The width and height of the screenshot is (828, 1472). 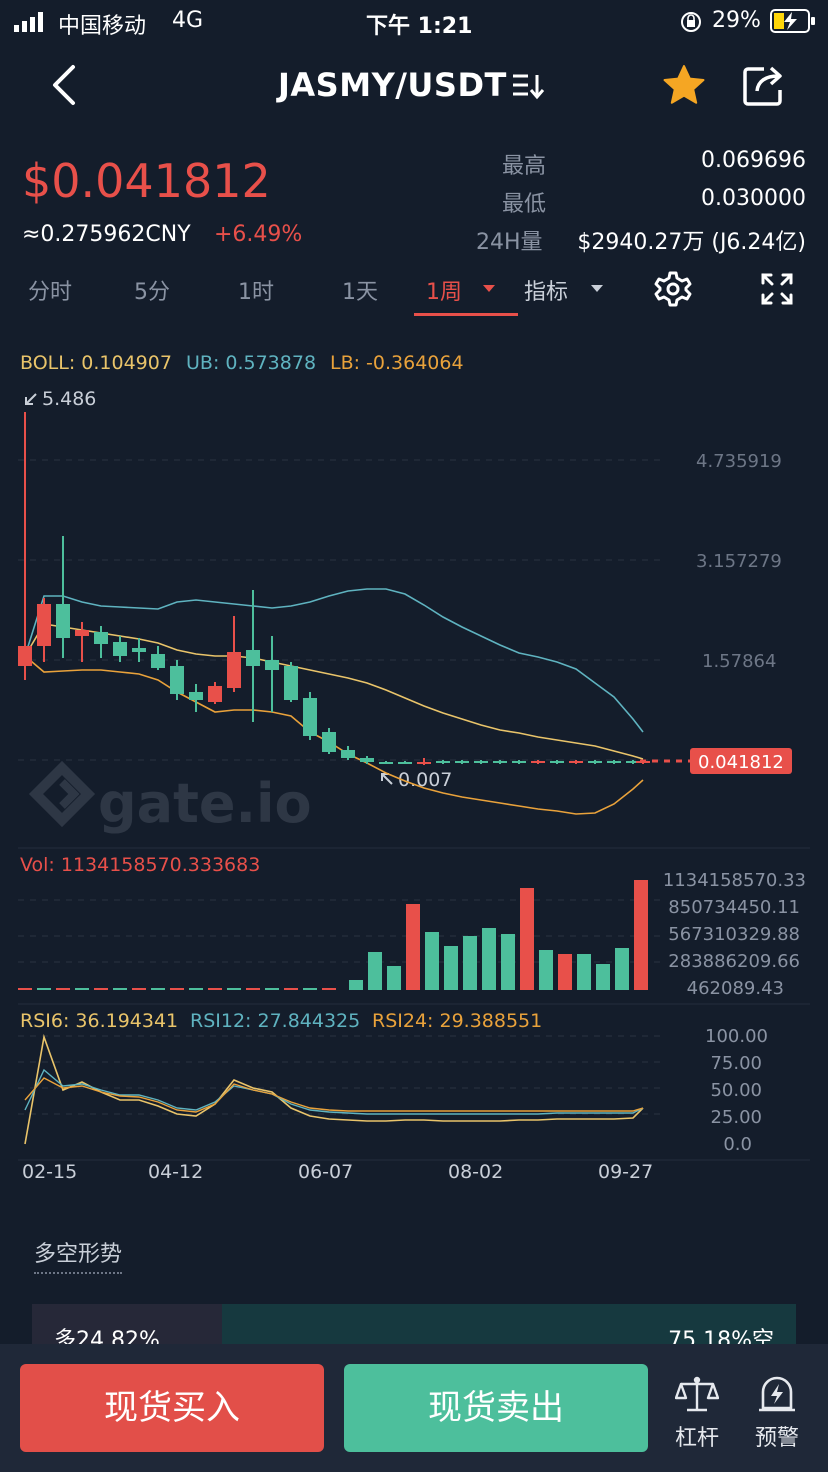 What do you see at coordinates (696, 1438) in the screenshot?
I see `leverage-label: 杠杆` at bounding box center [696, 1438].